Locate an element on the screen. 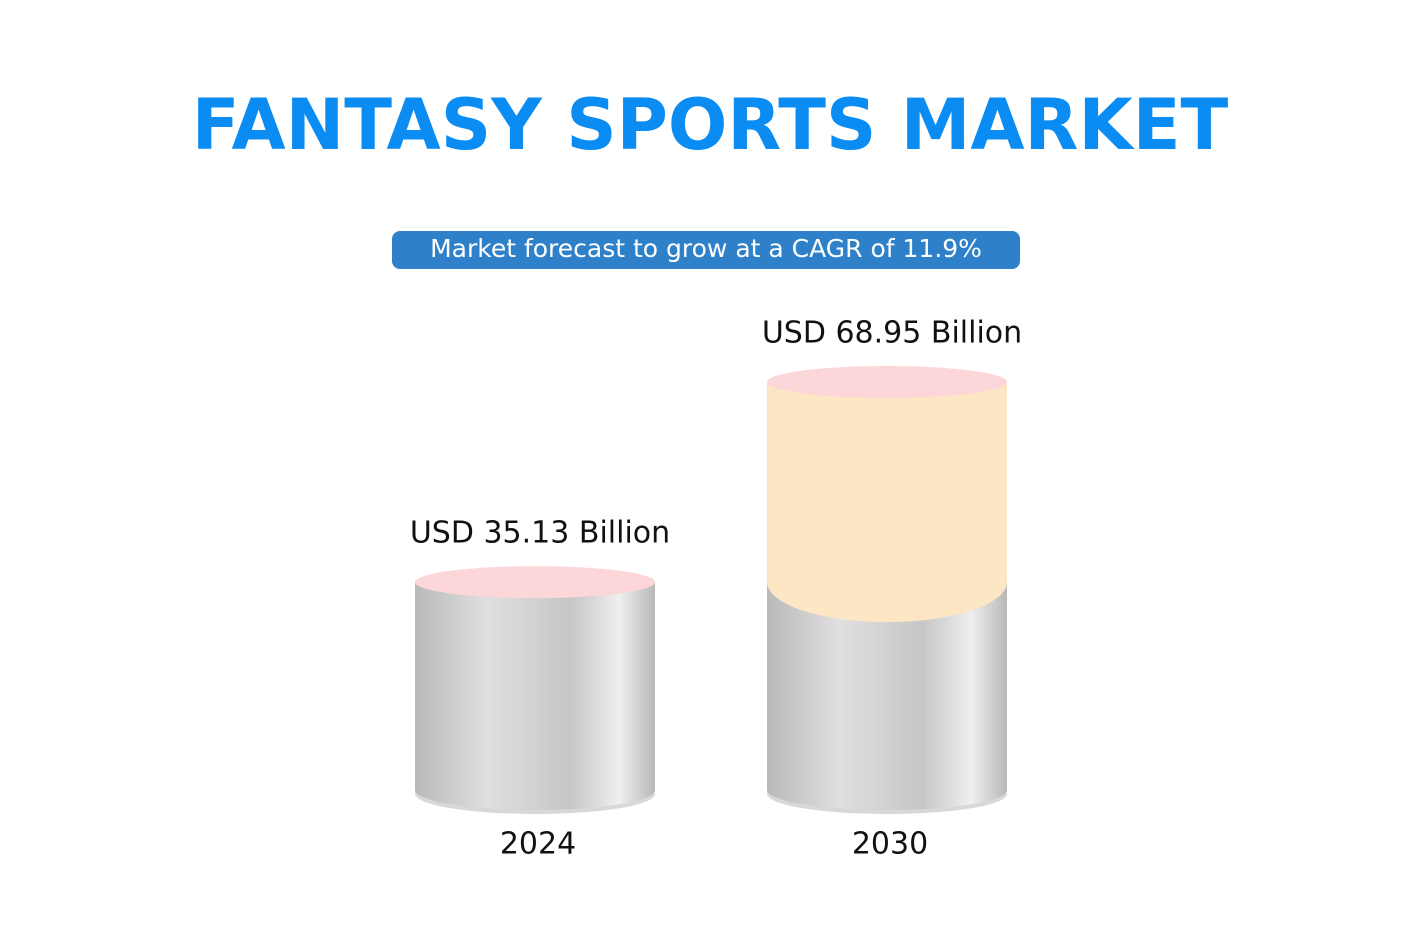 This screenshot has width=1421, height=947. category-label: 2030 is located at coordinates (890, 844).